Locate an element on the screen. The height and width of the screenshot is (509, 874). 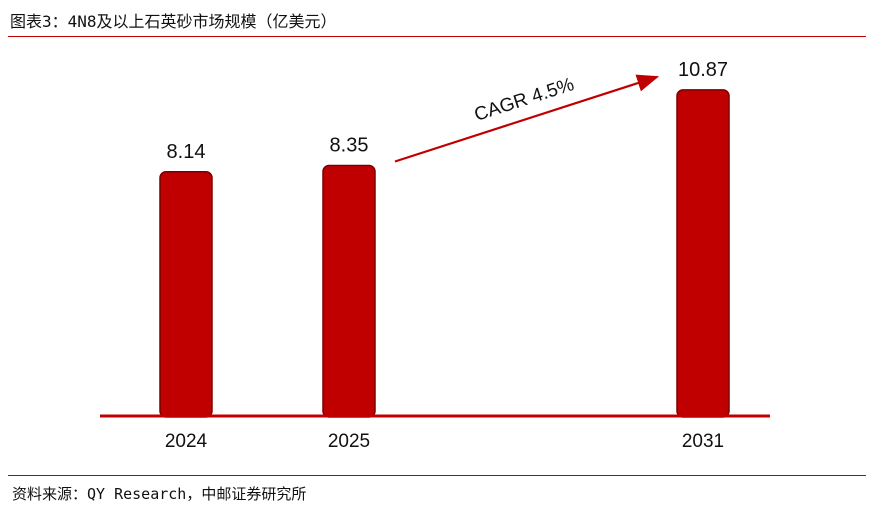
cagr-arrow is located at coordinates (527, 118).